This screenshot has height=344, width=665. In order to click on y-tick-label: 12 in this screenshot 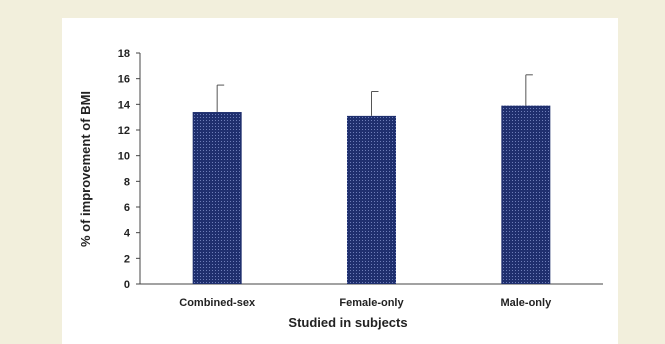, I will do `click(124, 131)`.